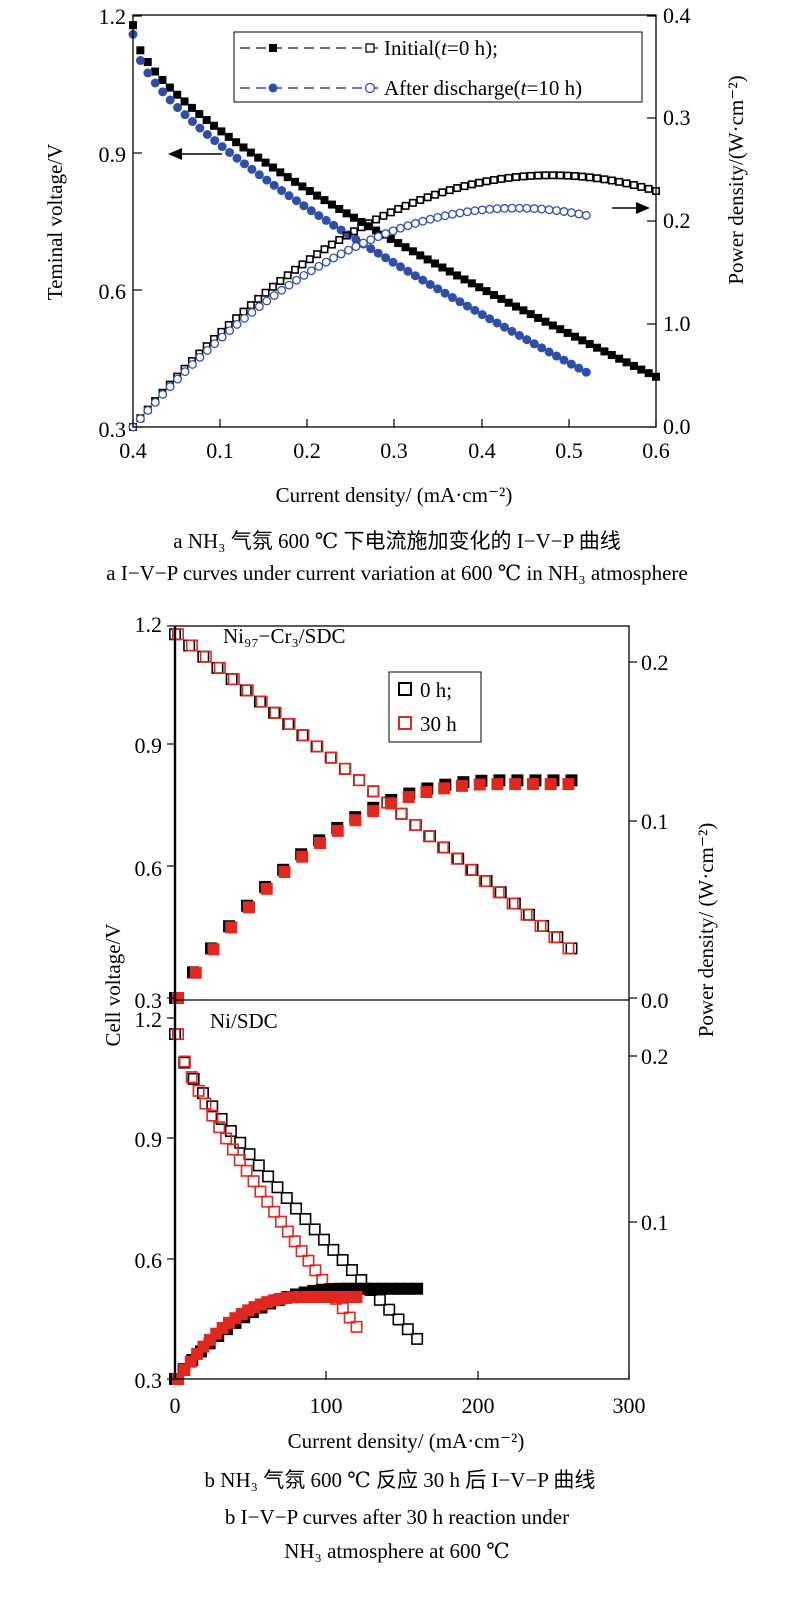 The height and width of the screenshot is (1606, 795). I want to click on b-xtick-label-3: 300, so click(629, 1405).